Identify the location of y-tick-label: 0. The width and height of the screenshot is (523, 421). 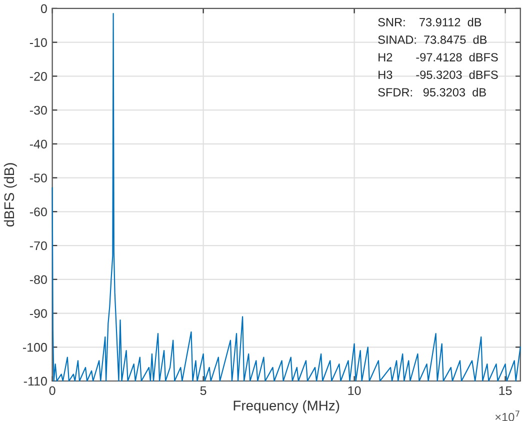
(43, 9).